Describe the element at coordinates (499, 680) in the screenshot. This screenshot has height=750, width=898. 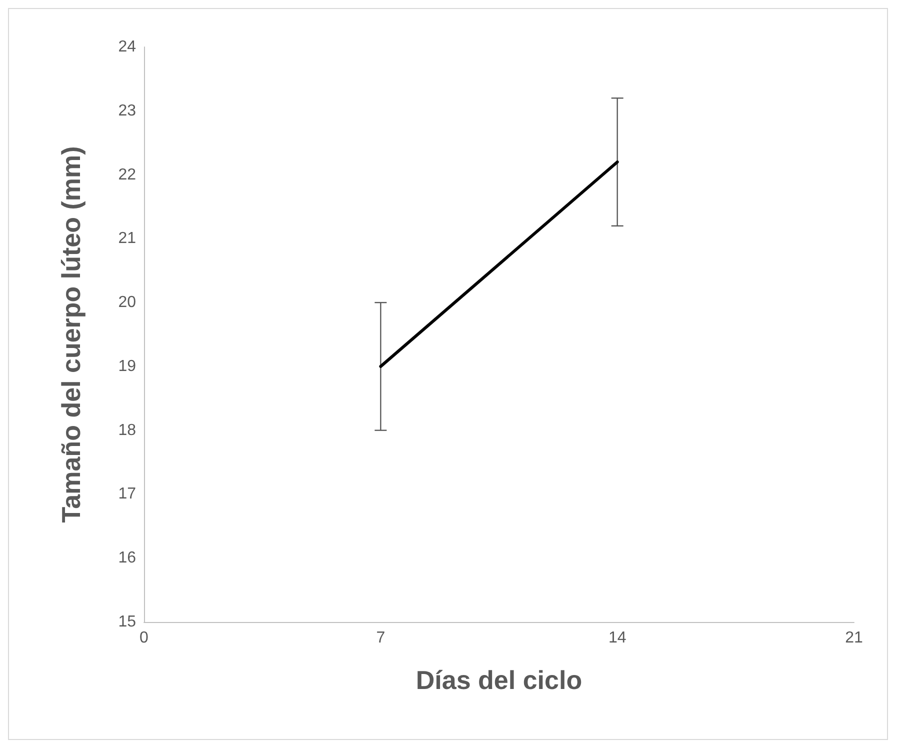
I see `x-axis-title: Días del ciclo` at that location.